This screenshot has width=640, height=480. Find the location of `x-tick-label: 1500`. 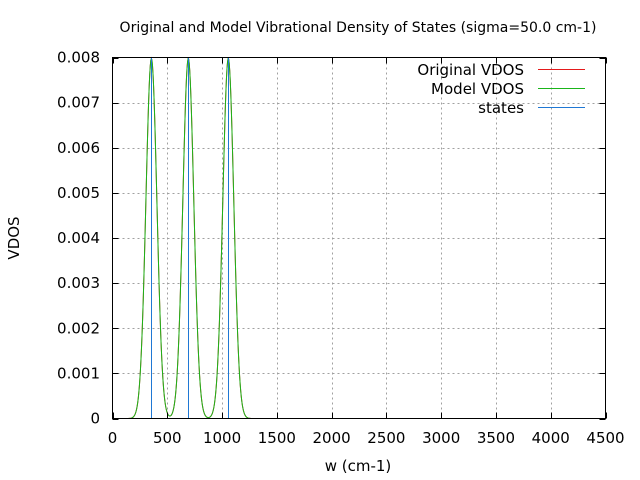

x-tick-label: 1500 is located at coordinates (277, 438).